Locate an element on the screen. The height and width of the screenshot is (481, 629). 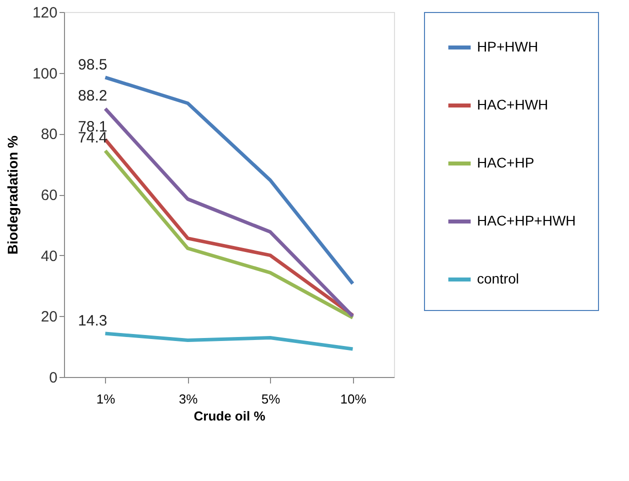
legend-label: HAC+HWH is located at coordinates (512, 104).